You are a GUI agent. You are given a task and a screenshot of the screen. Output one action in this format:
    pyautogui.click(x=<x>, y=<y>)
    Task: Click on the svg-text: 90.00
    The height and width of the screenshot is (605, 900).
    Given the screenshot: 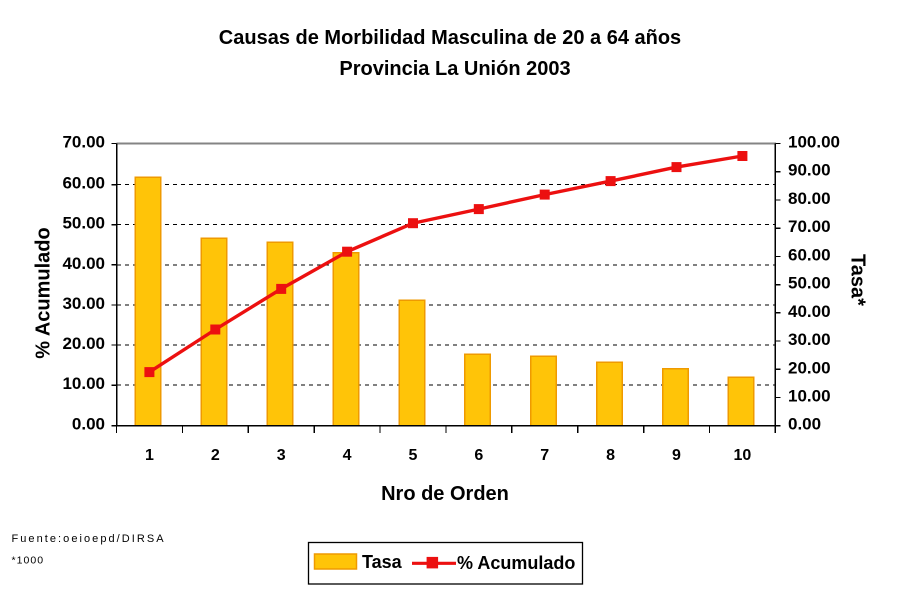 What is the action you would take?
    pyautogui.click(x=809, y=170)
    